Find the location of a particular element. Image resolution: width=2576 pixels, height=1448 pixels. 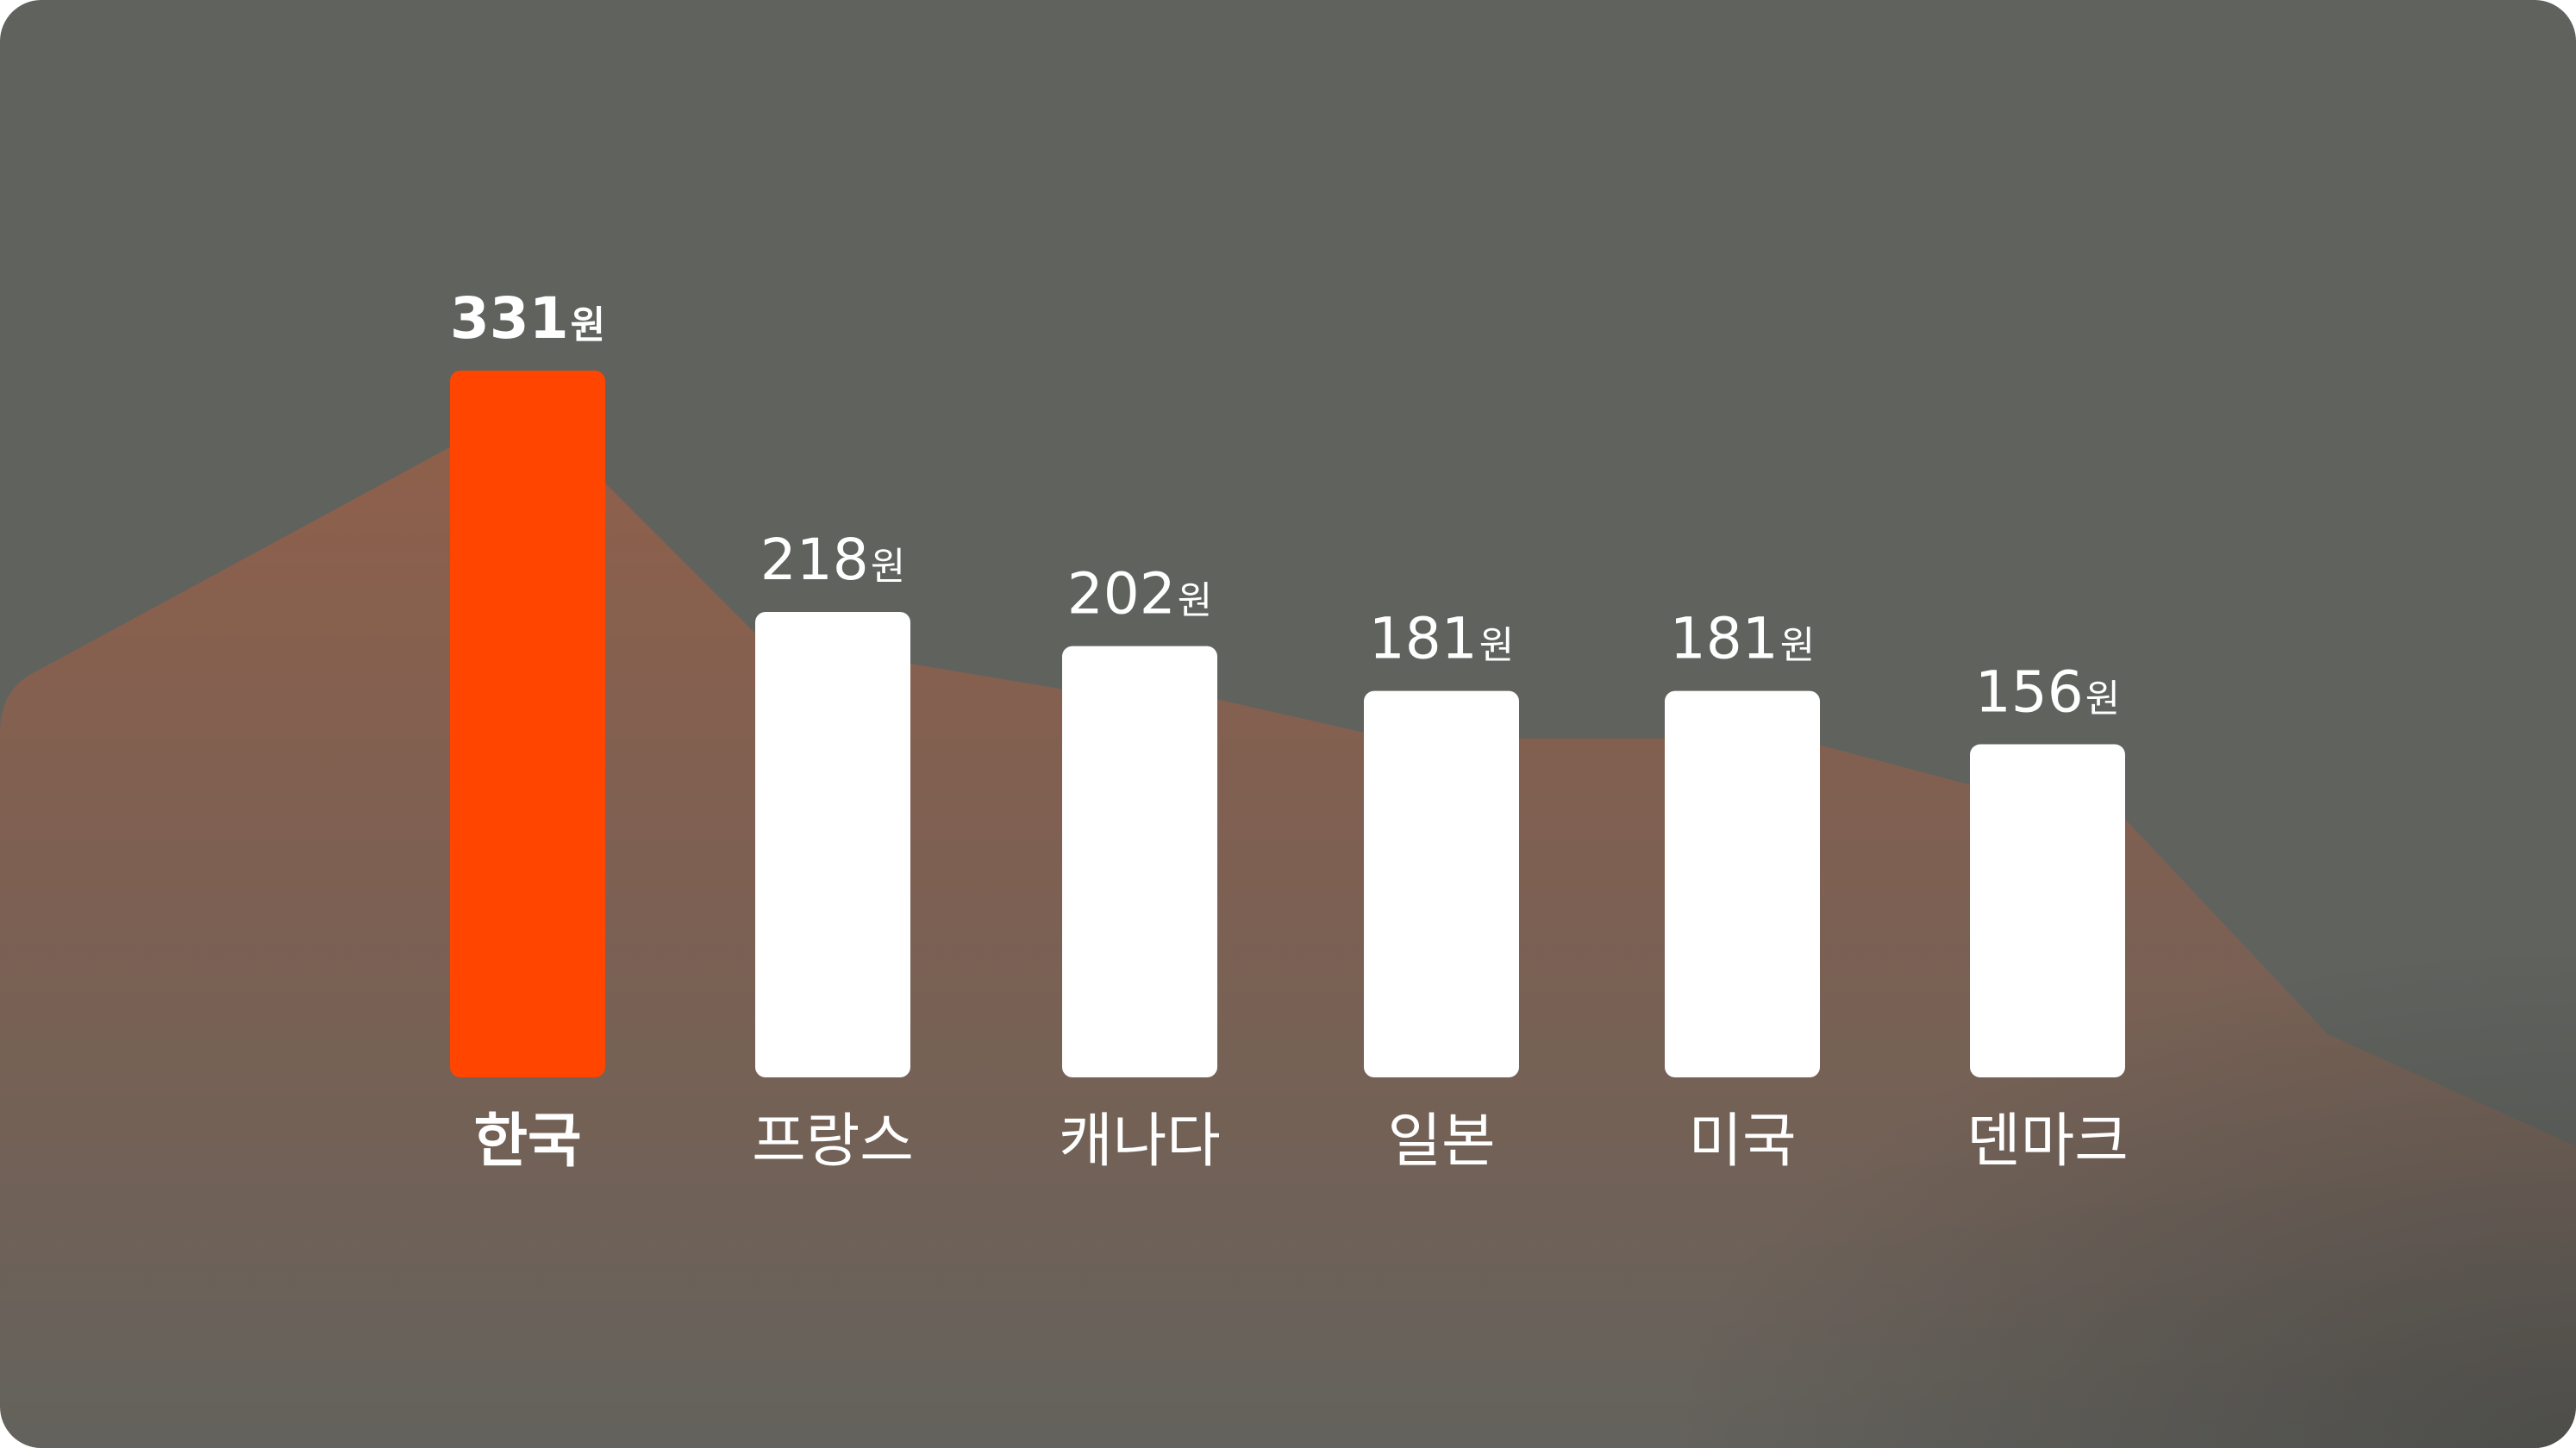

value-label-2: 218원 is located at coordinates (833, 560).